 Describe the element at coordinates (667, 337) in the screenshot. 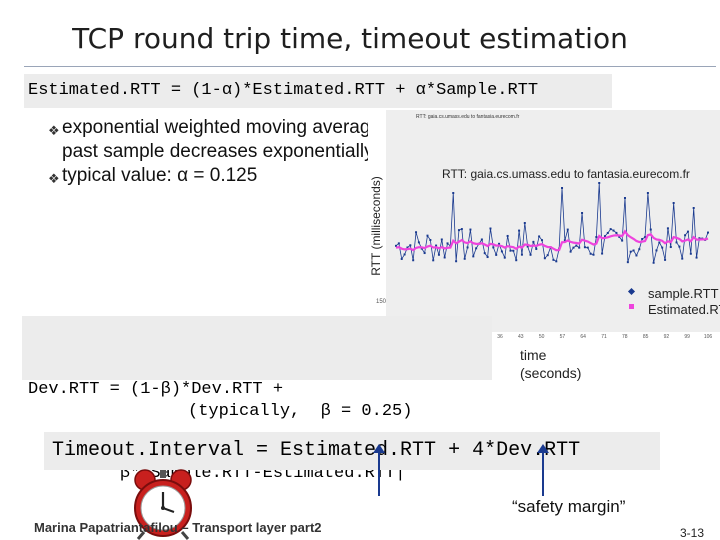

I see `x-tick-label: 92` at that location.